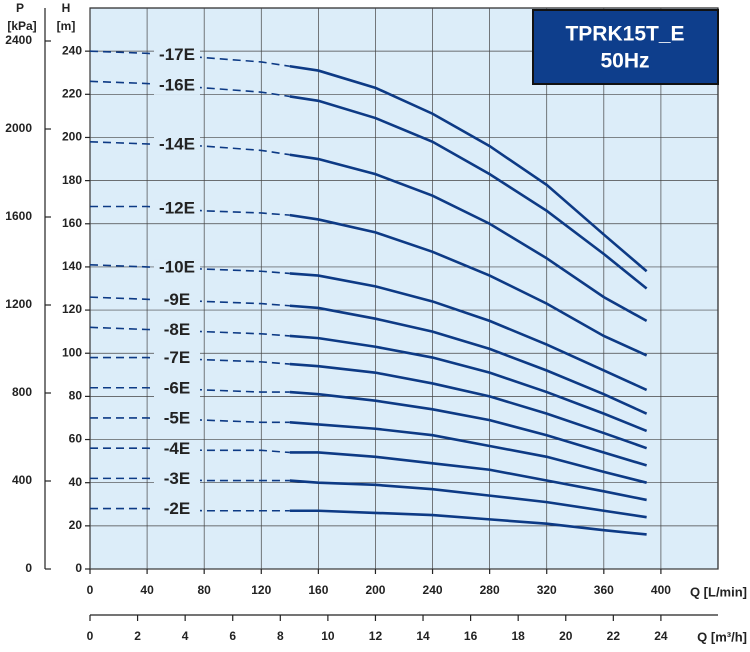 This screenshot has width=750, height=652. What do you see at coordinates (490, 590) in the screenshot?
I see `x-tick-label: 280` at bounding box center [490, 590].